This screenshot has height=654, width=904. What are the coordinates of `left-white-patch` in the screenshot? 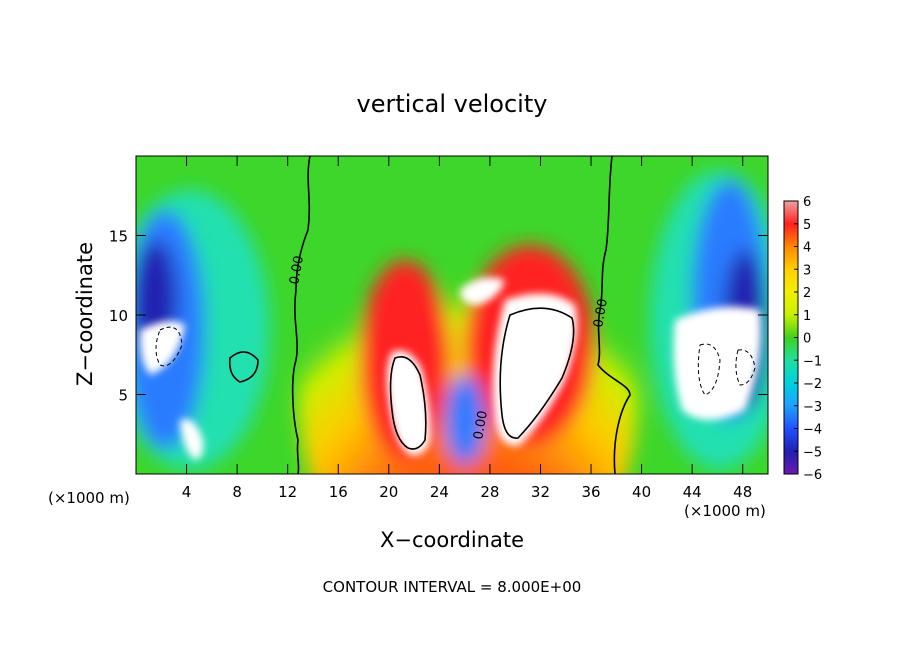 It's located at (162, 348).